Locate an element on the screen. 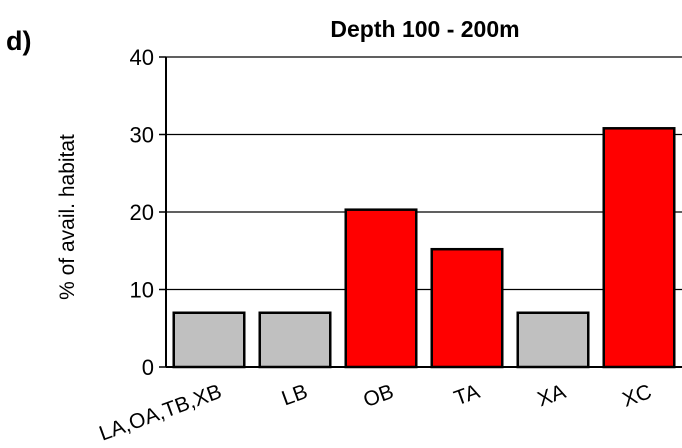 This screenshot has width=682, height=448. x-tick-label-3: TA is located at coordinates (467, 395).